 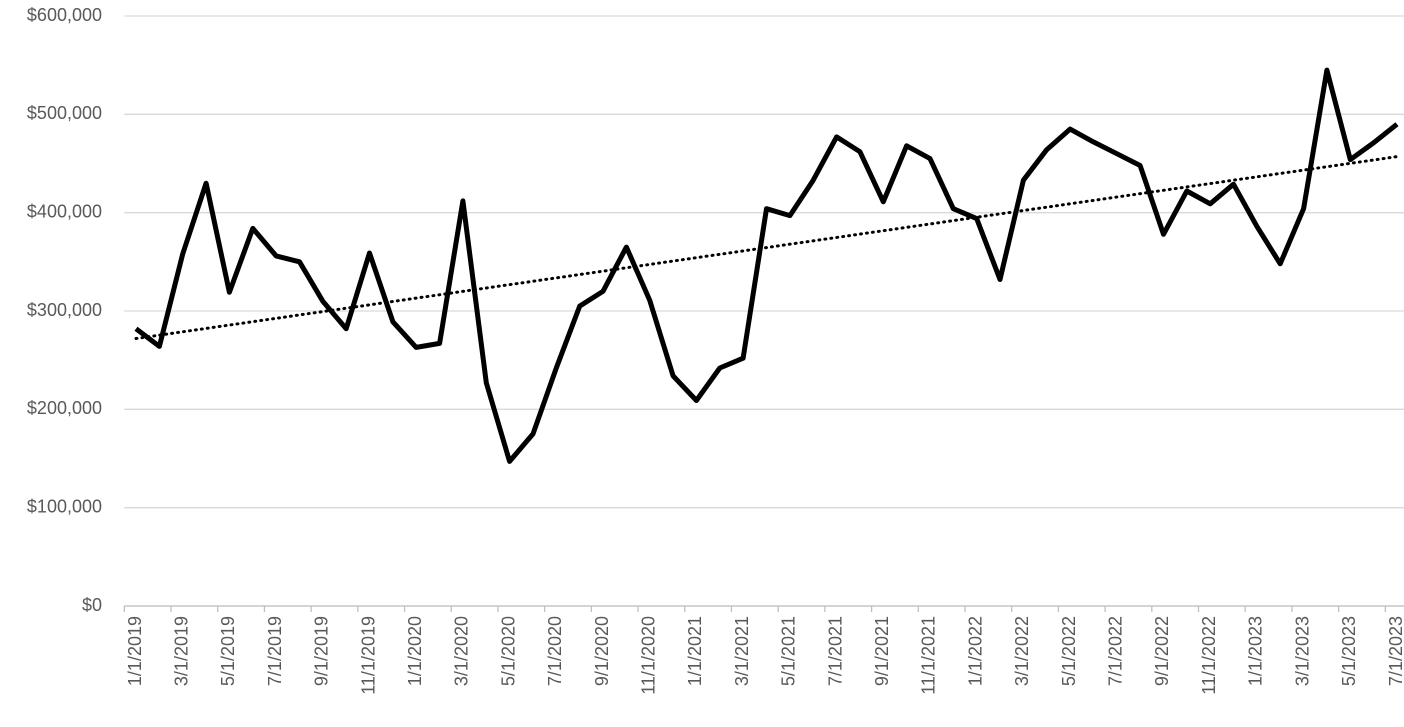 I want to click on x-tick-label: 3/1/2021, so click(x=742, y=651).